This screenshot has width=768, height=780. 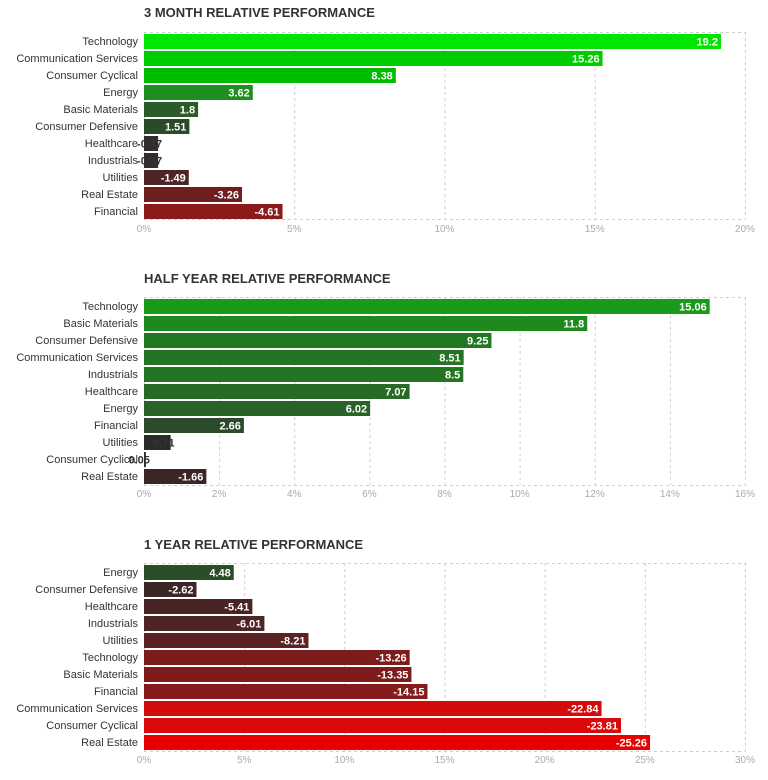 I want to click on value-label: 2.66, so click(x=229, y=427).